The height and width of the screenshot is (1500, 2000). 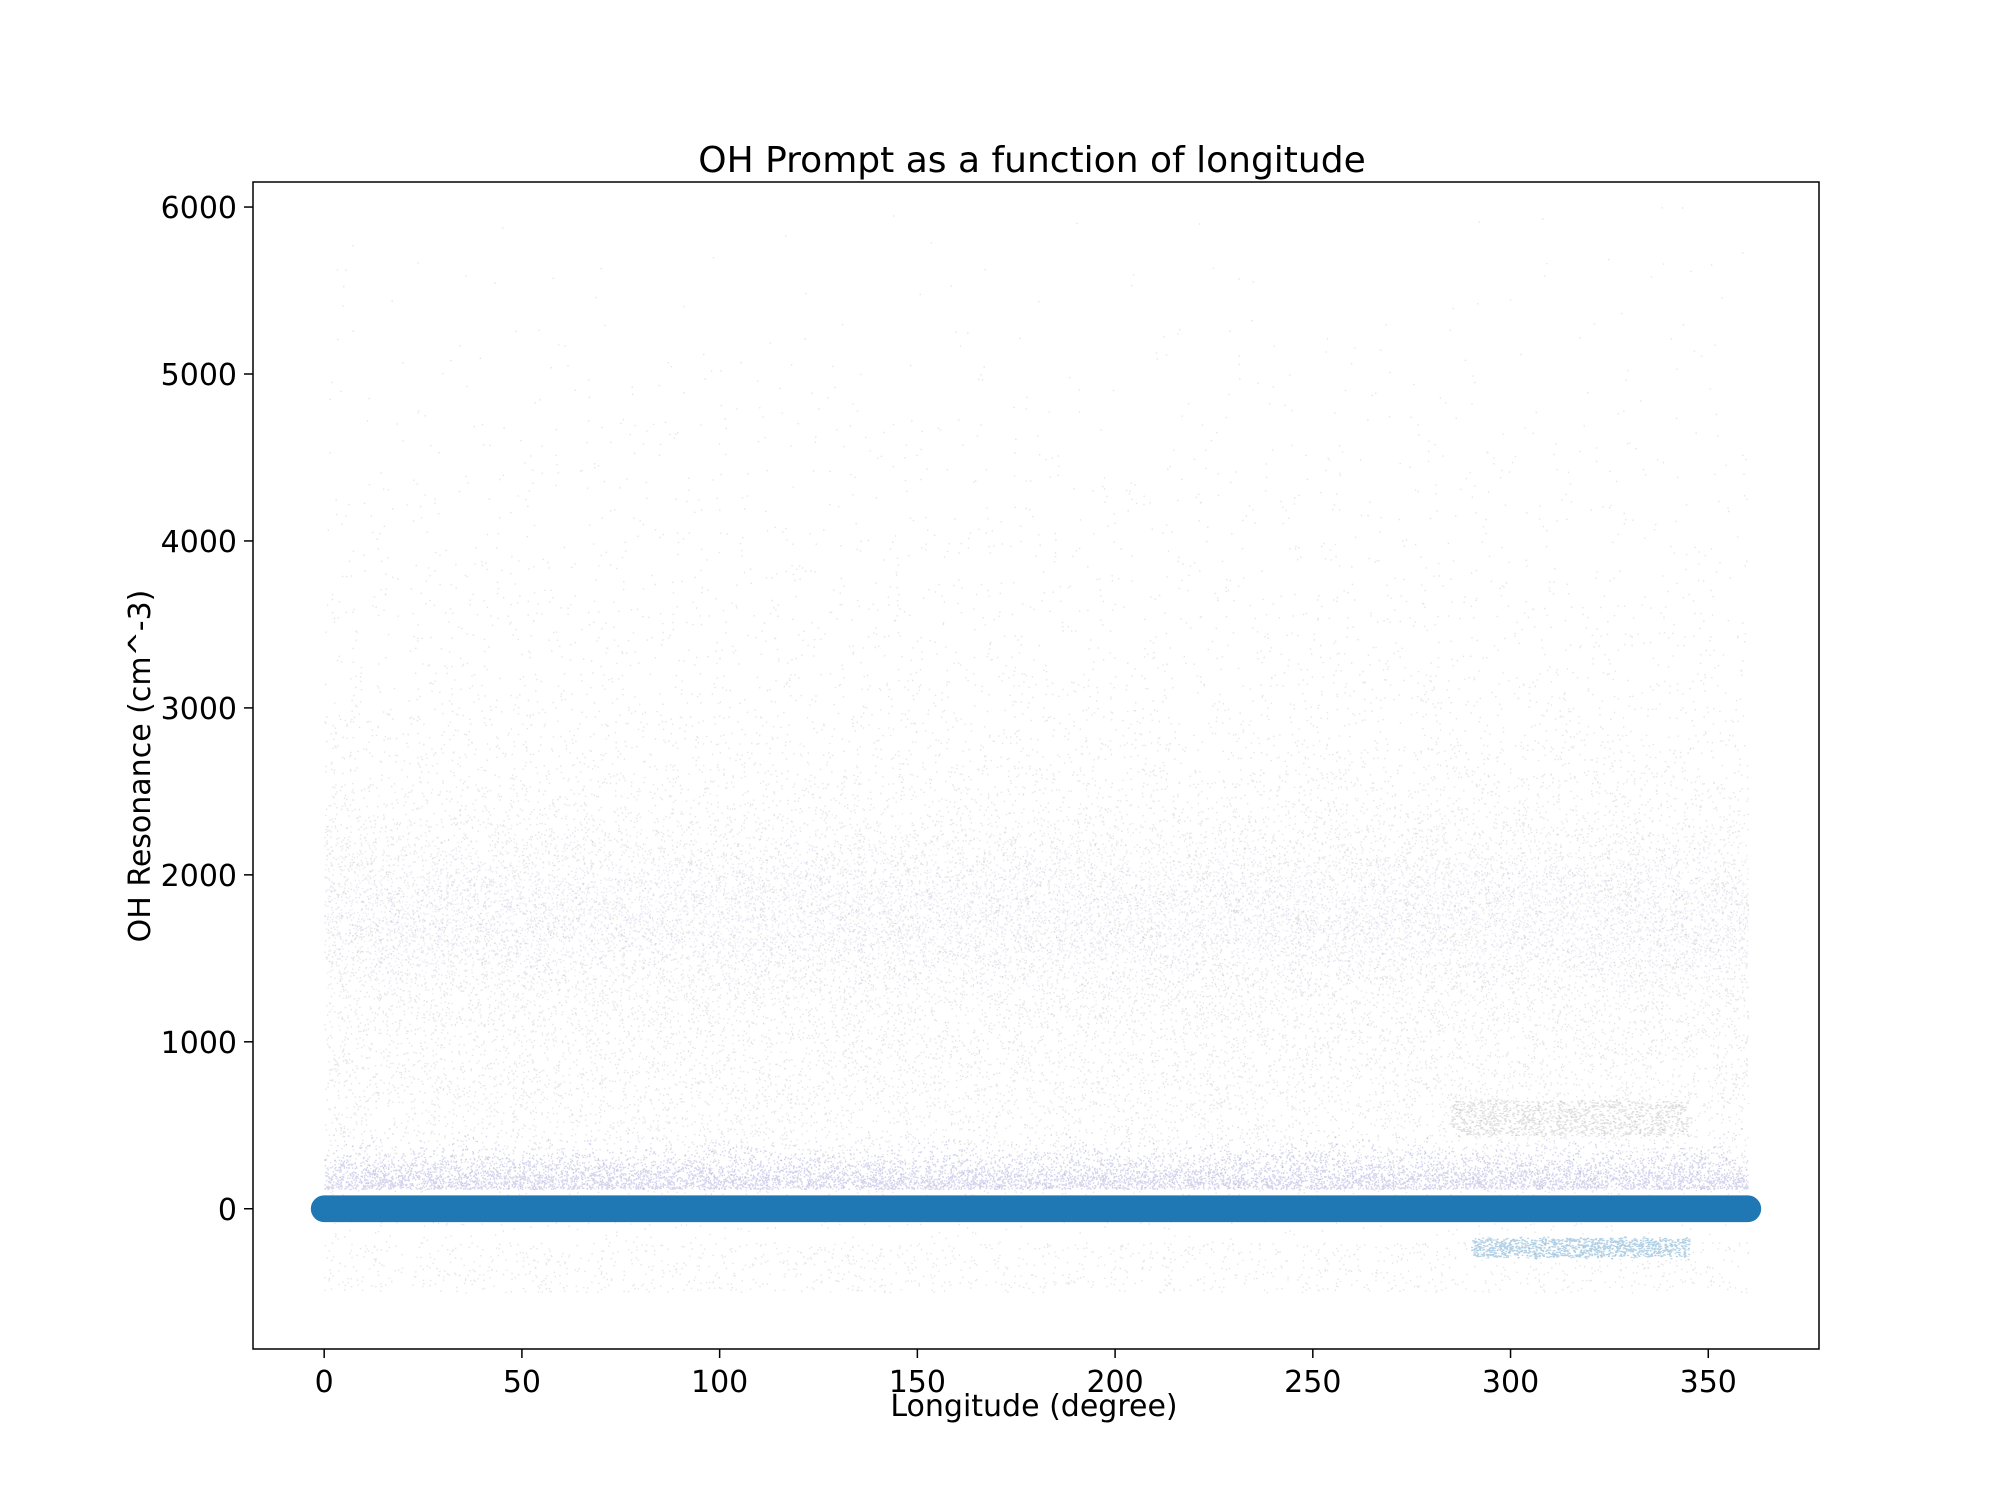 What do you see at coordinates (522, 1382) in the screenshot?
I see `x-tick-label: 50` at bounding box center [522, 1382].